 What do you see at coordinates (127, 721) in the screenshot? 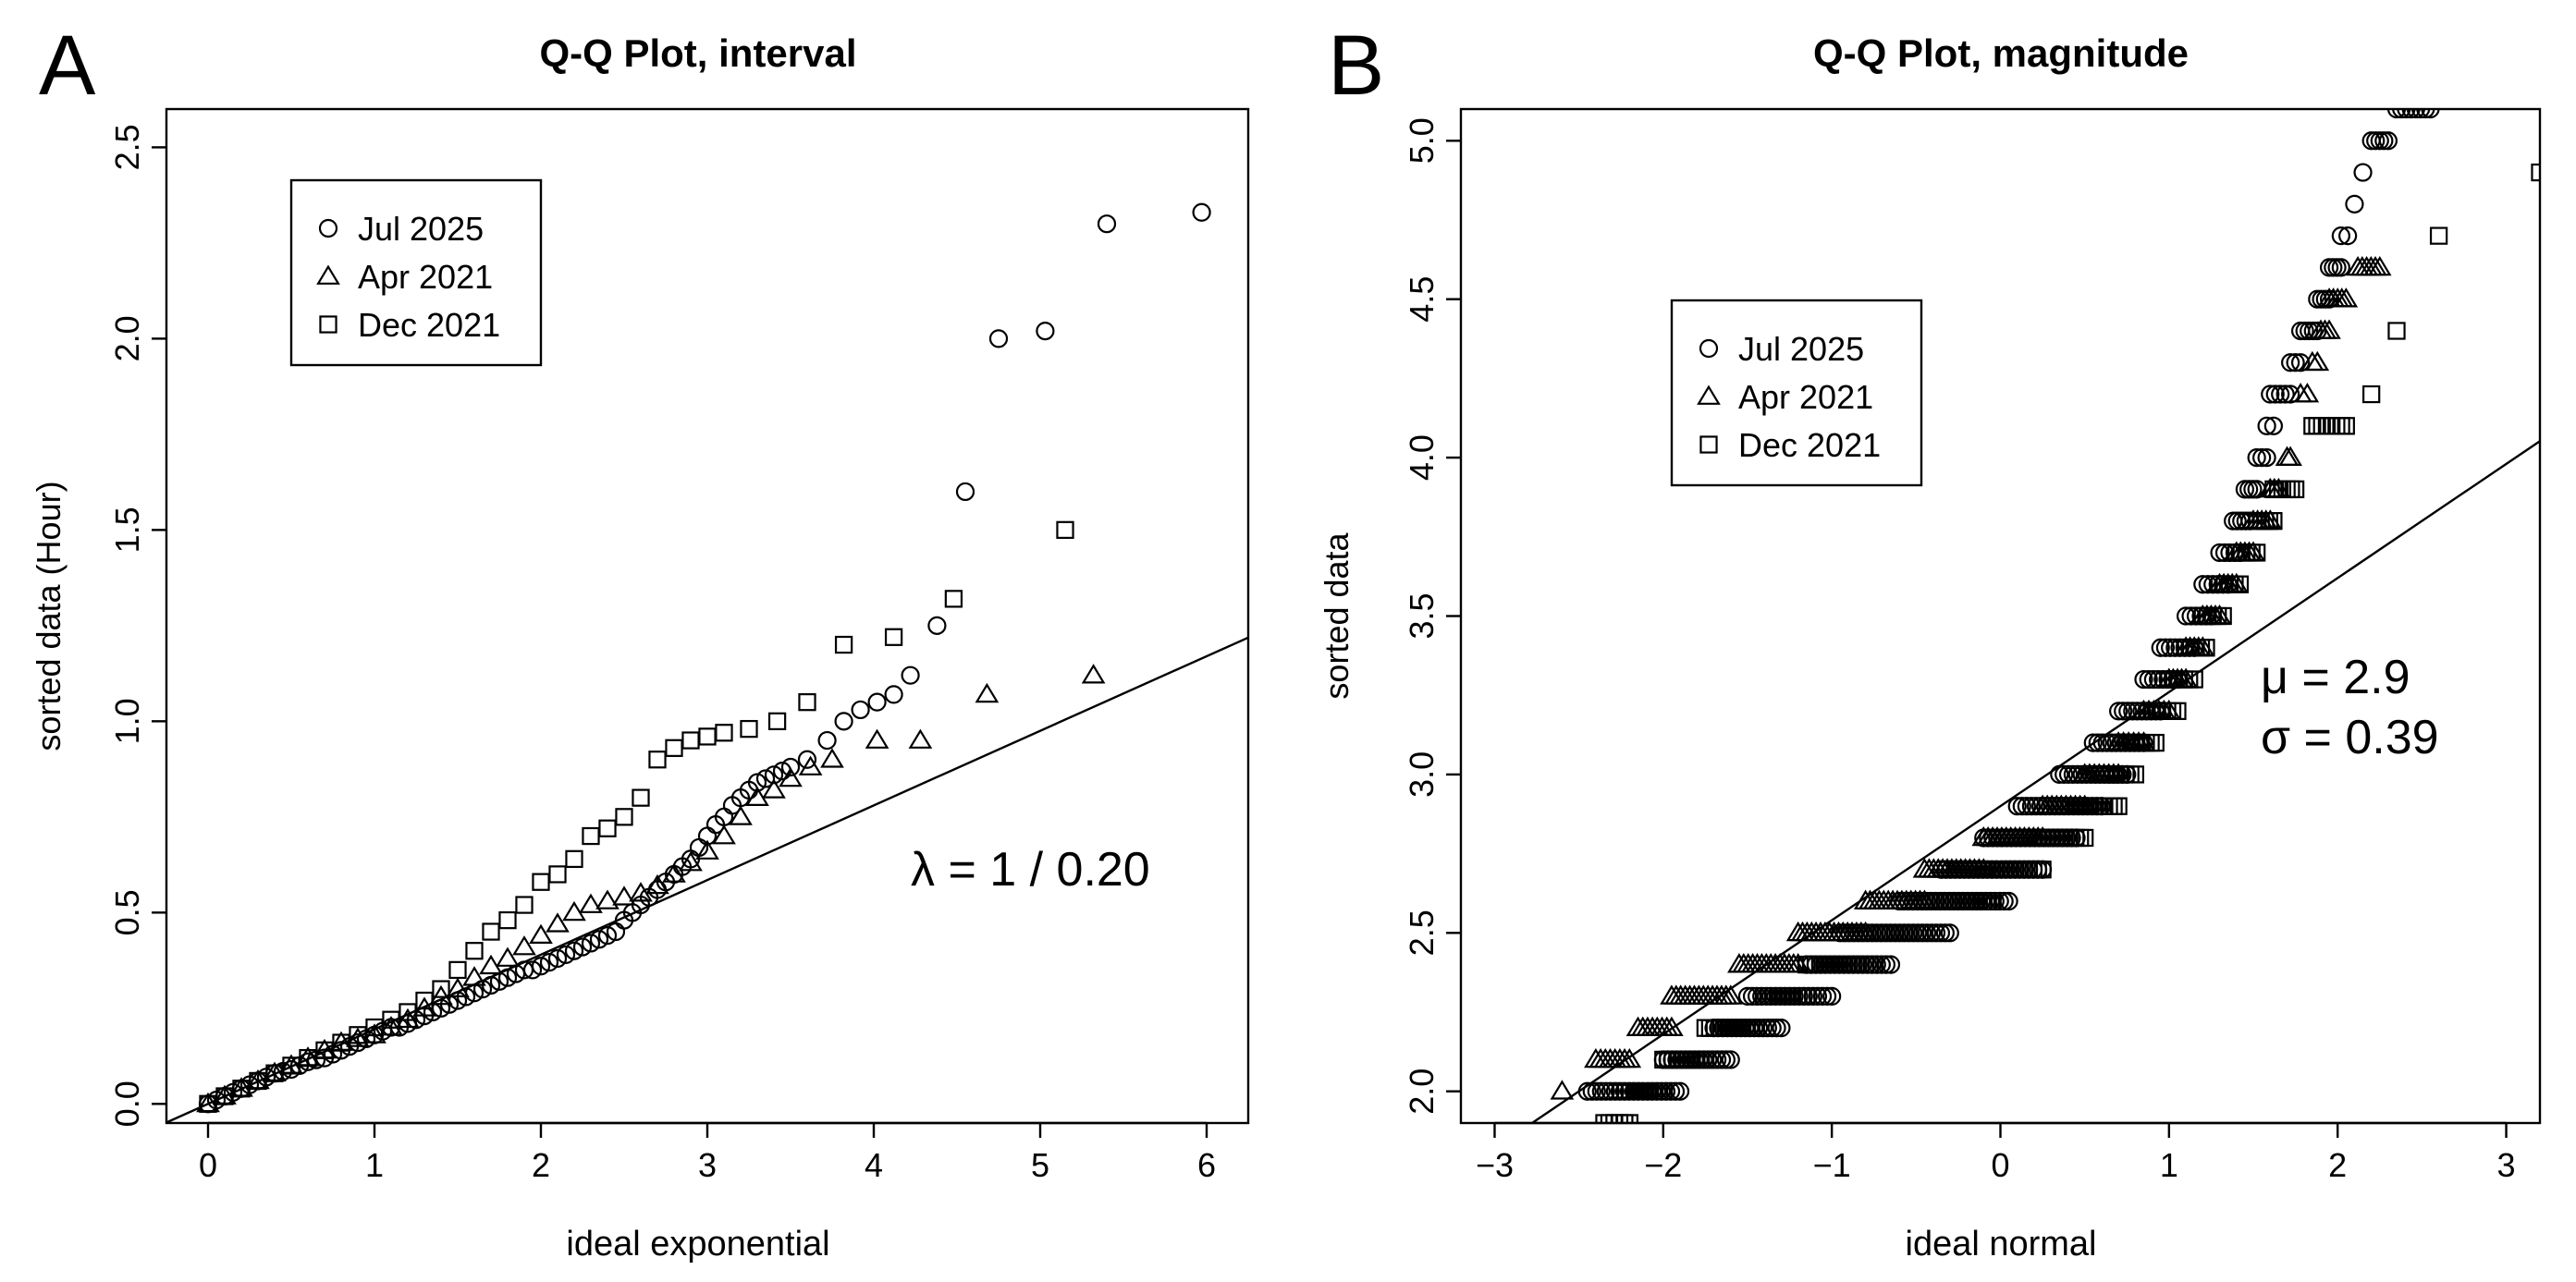
I see `y-tick-label: 1.0` at bounding box center [127, 721].